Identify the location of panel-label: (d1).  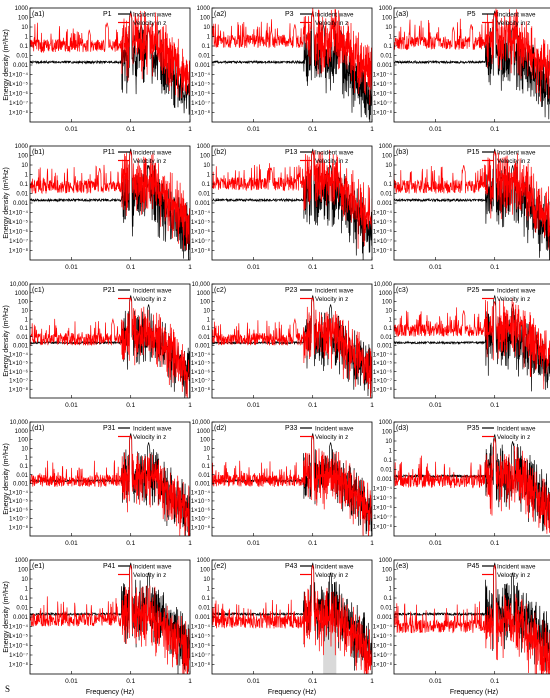
(38, 428).